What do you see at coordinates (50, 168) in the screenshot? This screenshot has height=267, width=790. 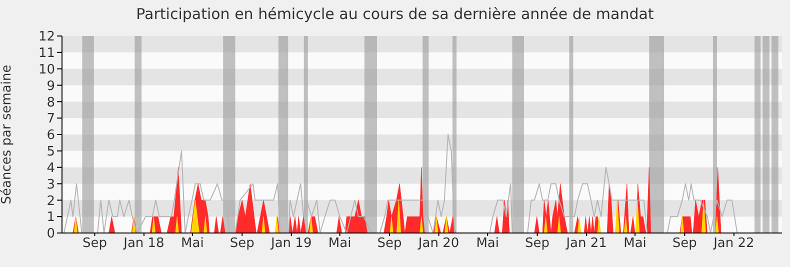 I see `y-tick-label: 4` at bounding box center [50, 168].